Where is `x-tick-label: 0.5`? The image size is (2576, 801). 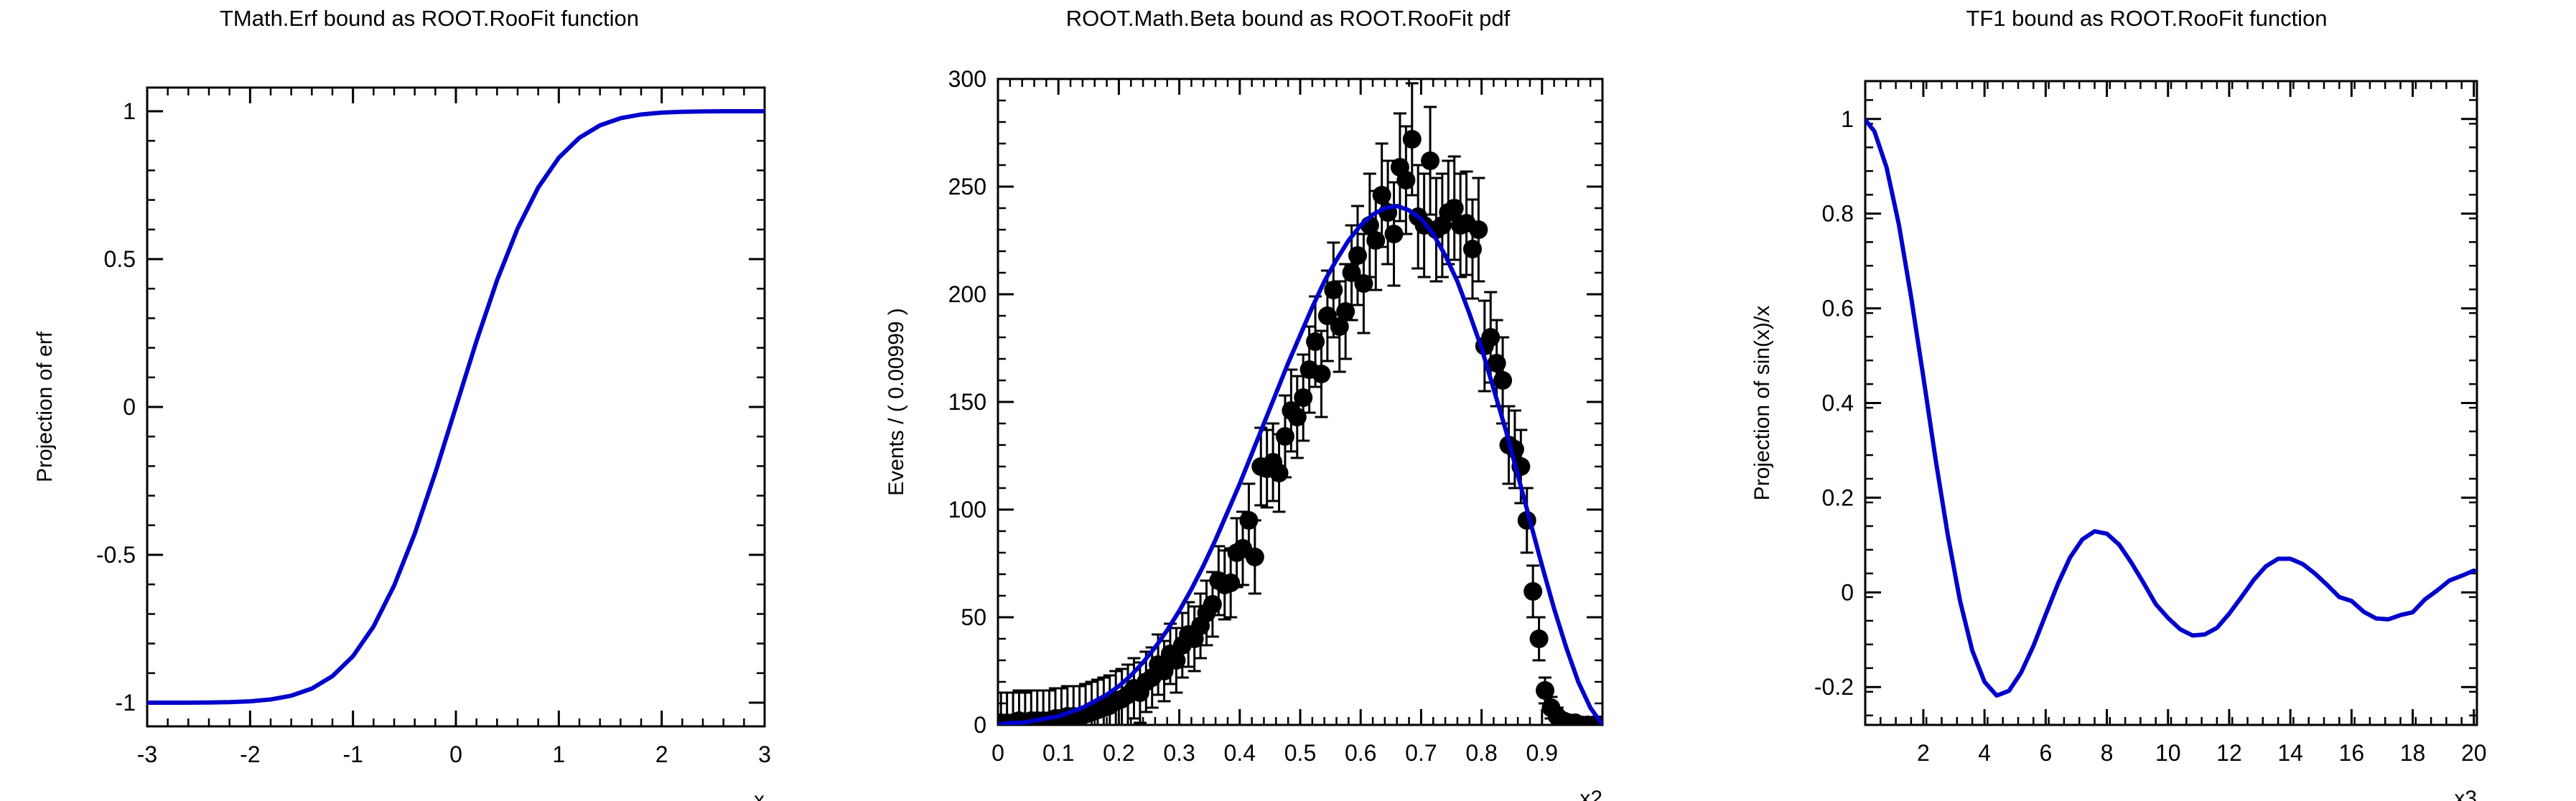
x-tick-label: 0.5 is located at coordinates (1300, 753).